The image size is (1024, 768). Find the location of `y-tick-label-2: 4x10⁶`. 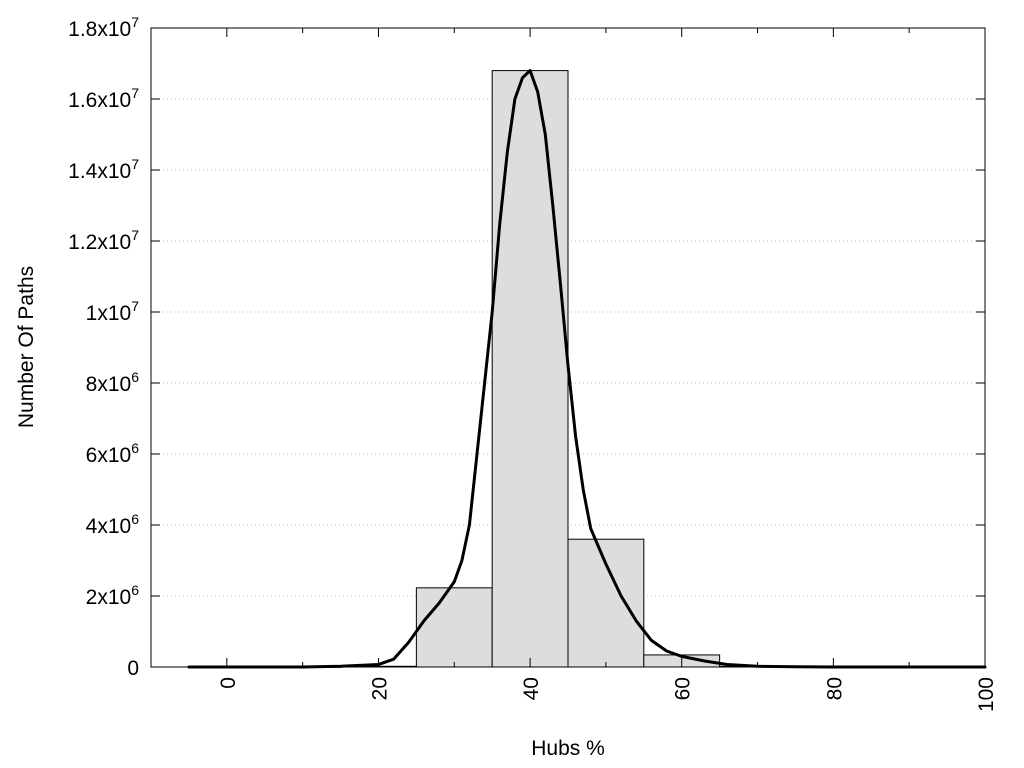

y-tick-label-2: 4x10⁶ is located at coordinates (113, 524).